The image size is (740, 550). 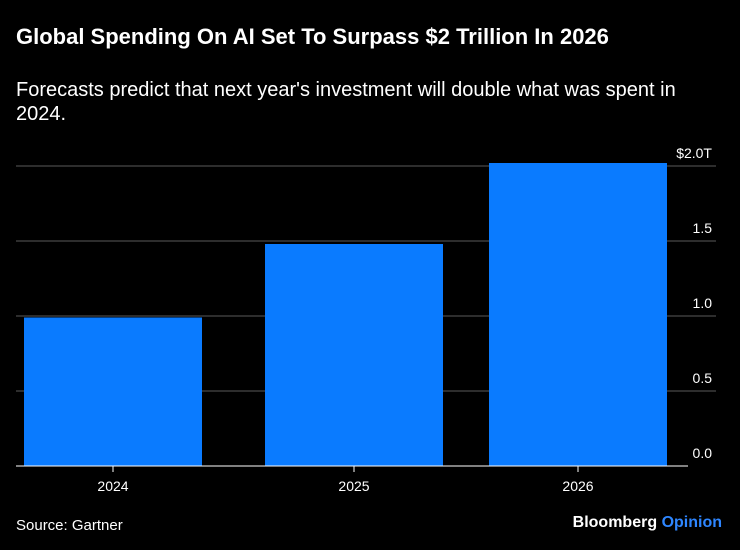 What do you see at coordinates (691, 522) in the screenshot?
I see `brand-opinion: Opinion` at bounding box center [691, 522].